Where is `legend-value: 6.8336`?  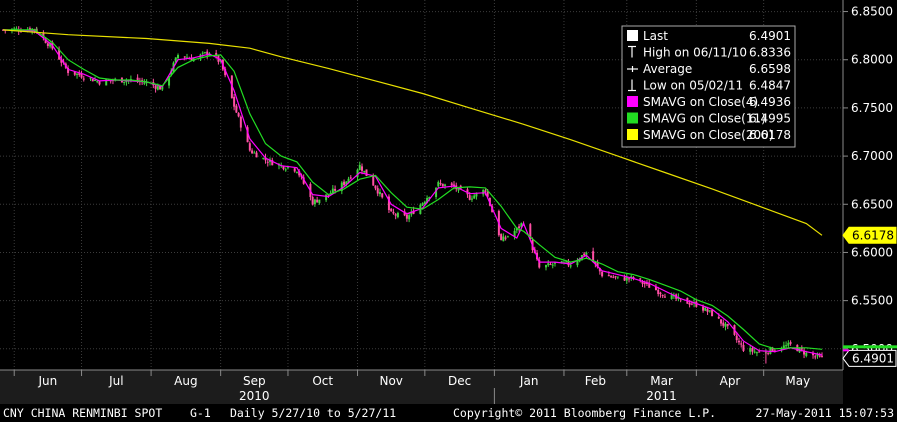
legend-value: 6.8336 is located at coordinates (770, 53).